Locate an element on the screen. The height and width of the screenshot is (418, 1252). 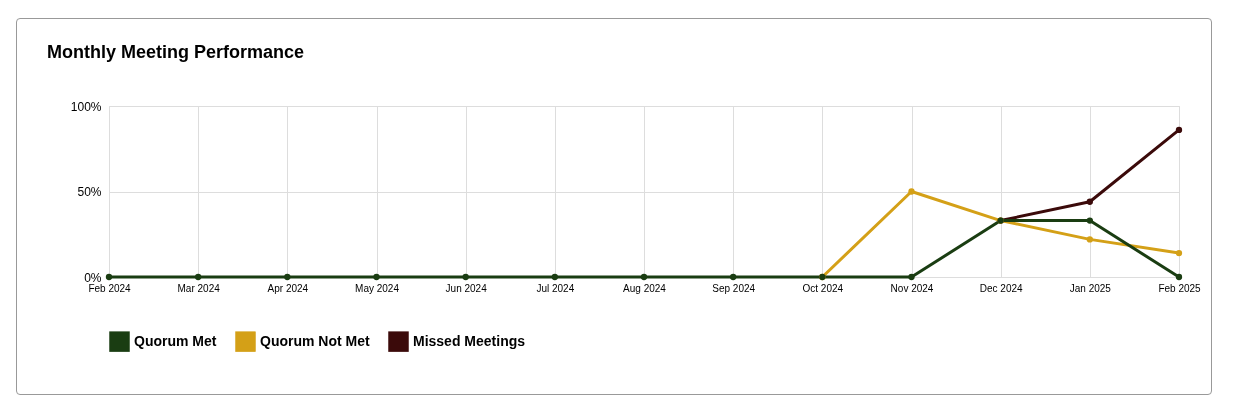
x-tick-label: Nov 2024 is located at coordinates (912, 288).